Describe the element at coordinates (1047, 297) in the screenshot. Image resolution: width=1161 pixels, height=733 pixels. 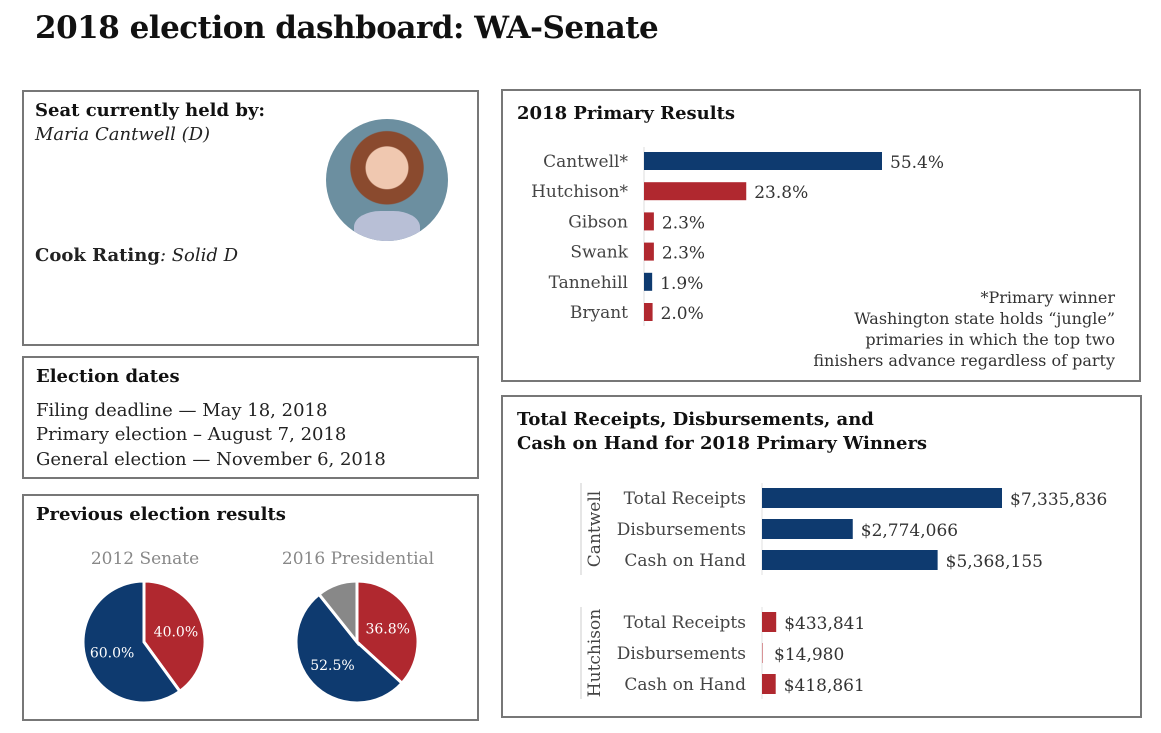
I see `note-line: *Primary winner` at that location.